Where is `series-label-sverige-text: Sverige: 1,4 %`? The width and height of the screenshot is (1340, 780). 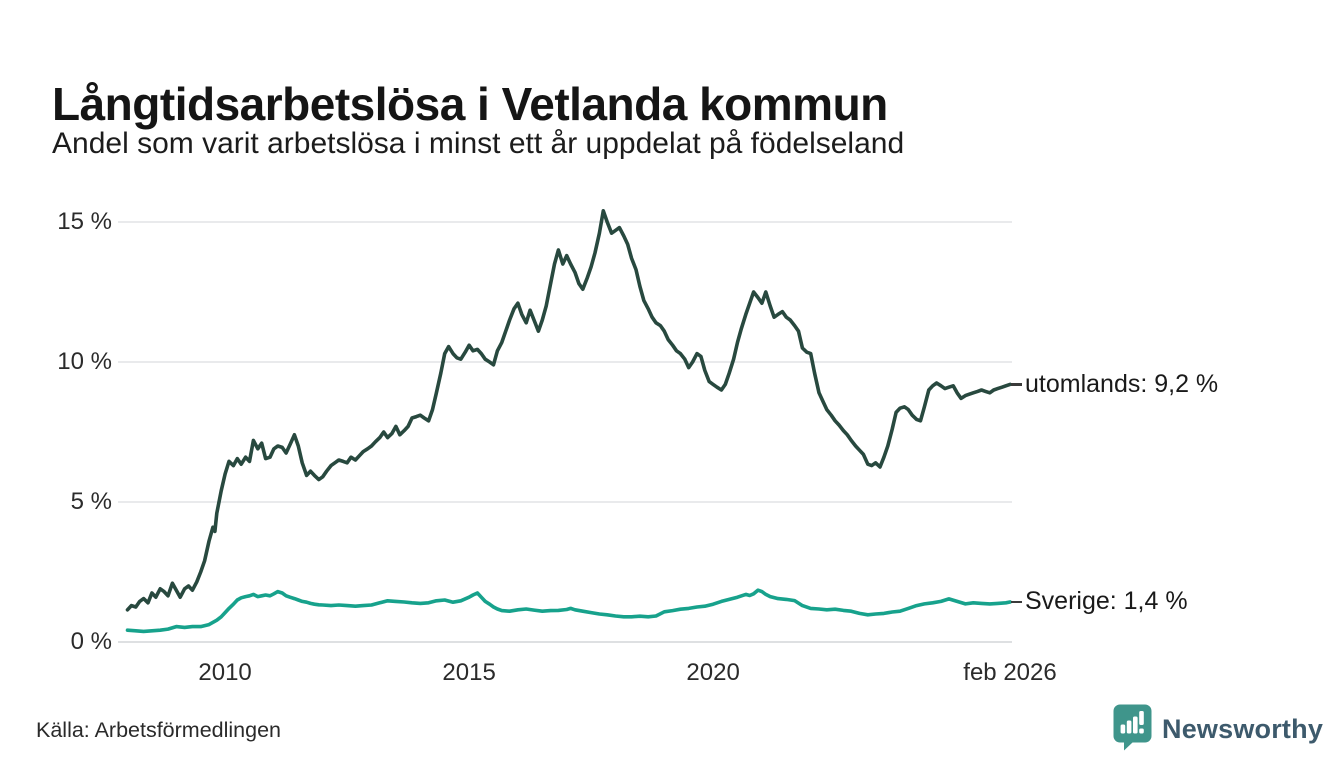 series-label-sverige-text: Sverige: 1,4 % is located at coordinates (1106, 601).